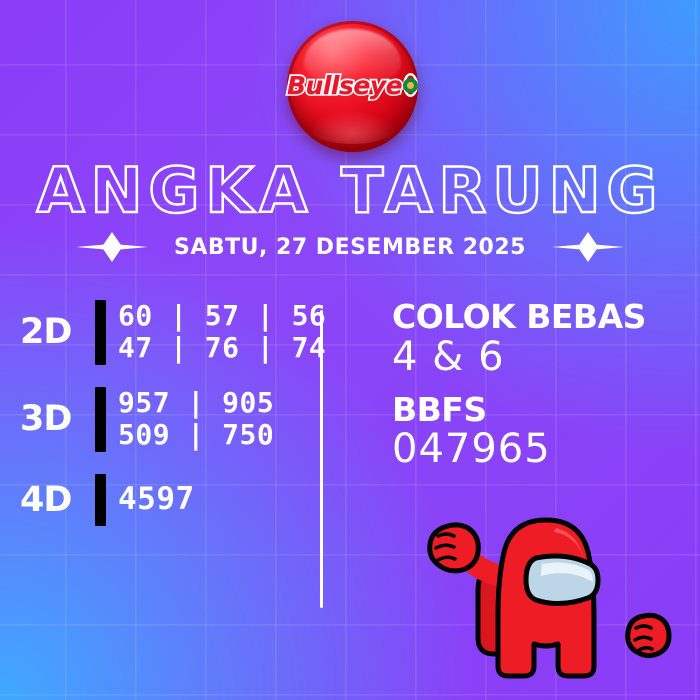 The height and width of the screenshot is (700, 700). What do you see at coordinates (349, 190) in the screenshot?
I see `page-title: ANGKA TARUNG` at bounding box center [349, 190].